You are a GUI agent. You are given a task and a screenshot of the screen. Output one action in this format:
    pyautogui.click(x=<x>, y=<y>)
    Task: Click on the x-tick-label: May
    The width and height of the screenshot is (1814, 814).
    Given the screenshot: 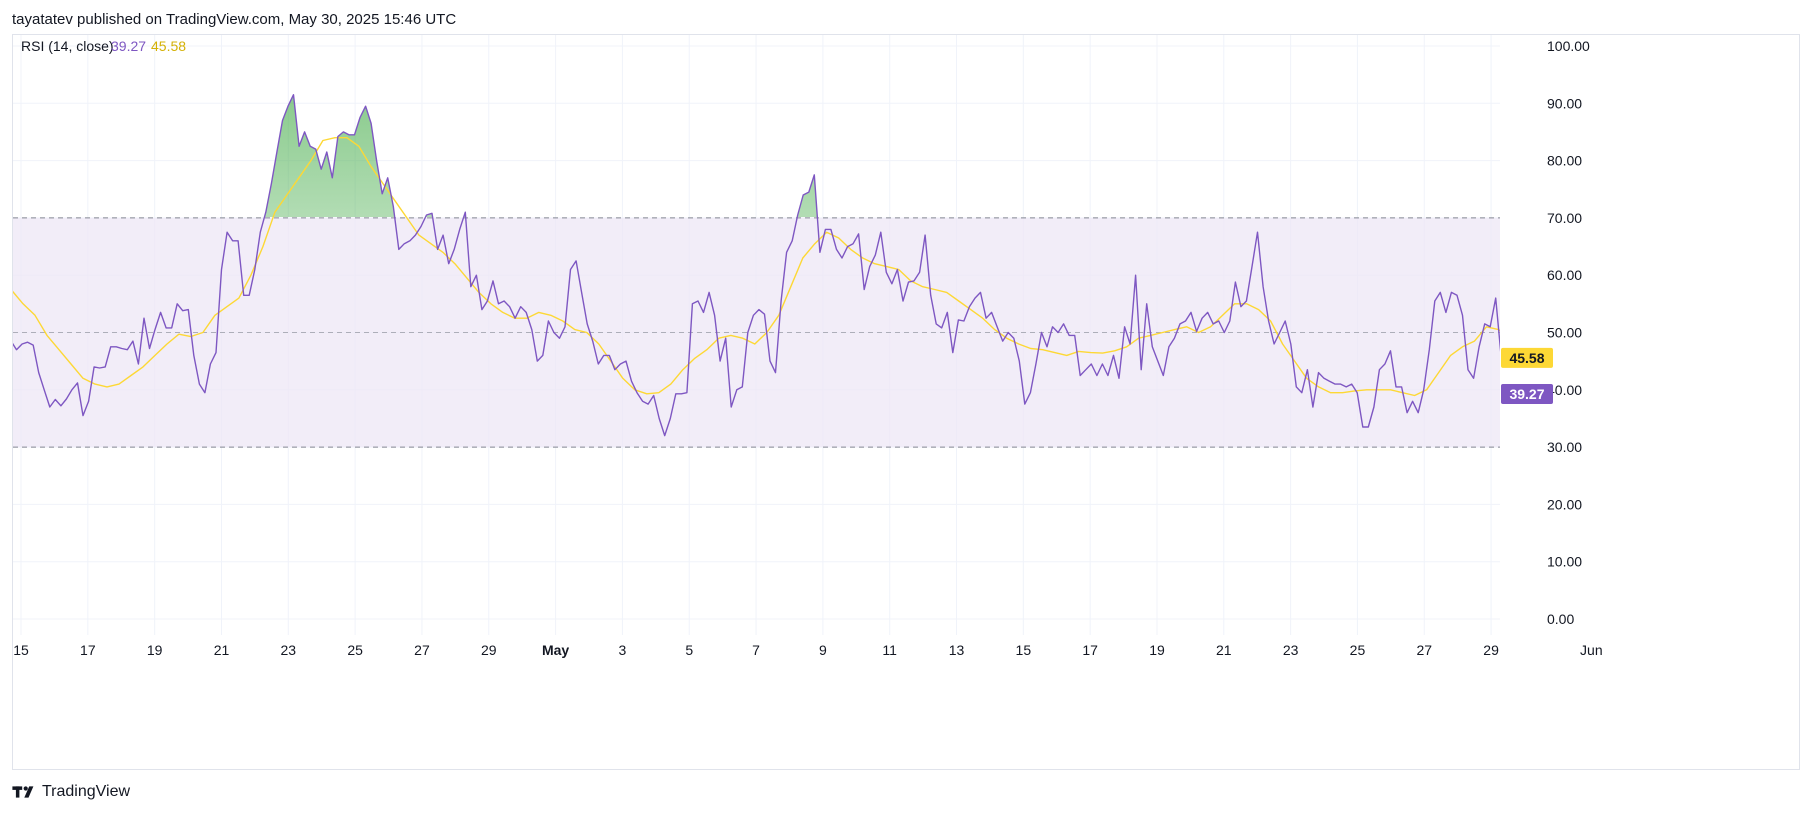 What is the action you would take?
    pyautogui.click(x=555, y=650)
    